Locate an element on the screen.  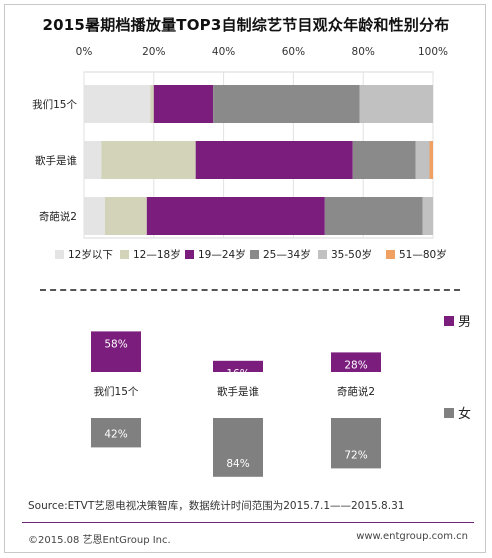
legend-label: 男 is located at coordinates (464, 322).